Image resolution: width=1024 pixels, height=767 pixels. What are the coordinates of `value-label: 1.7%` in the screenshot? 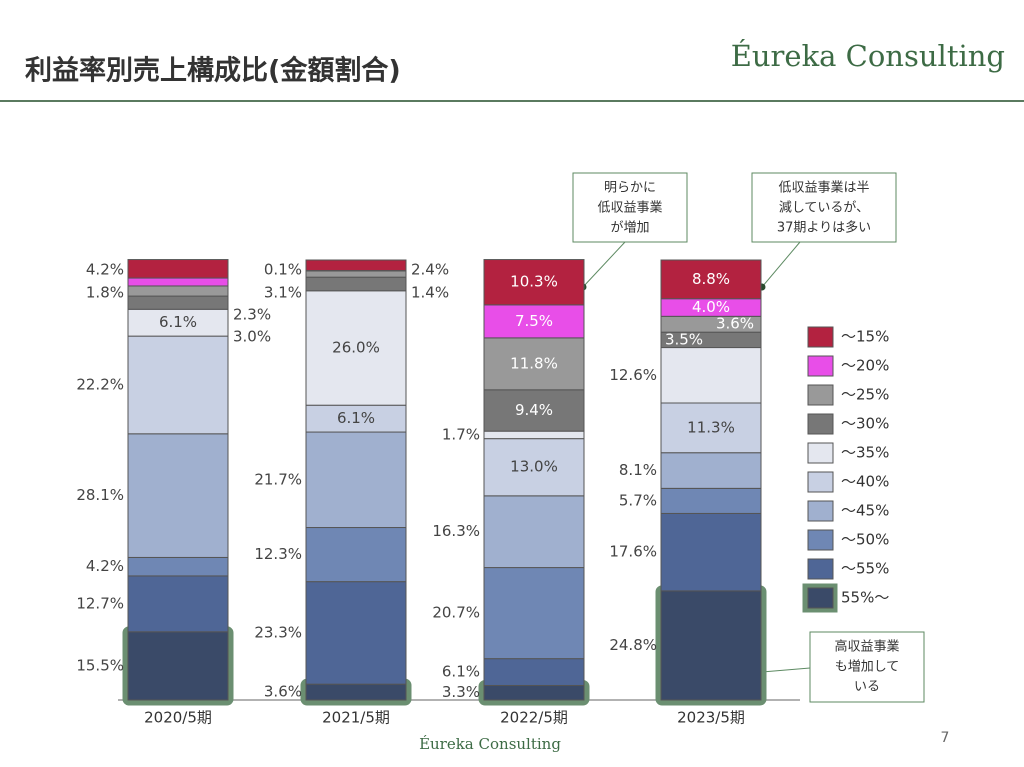 It's located at (461, 434).